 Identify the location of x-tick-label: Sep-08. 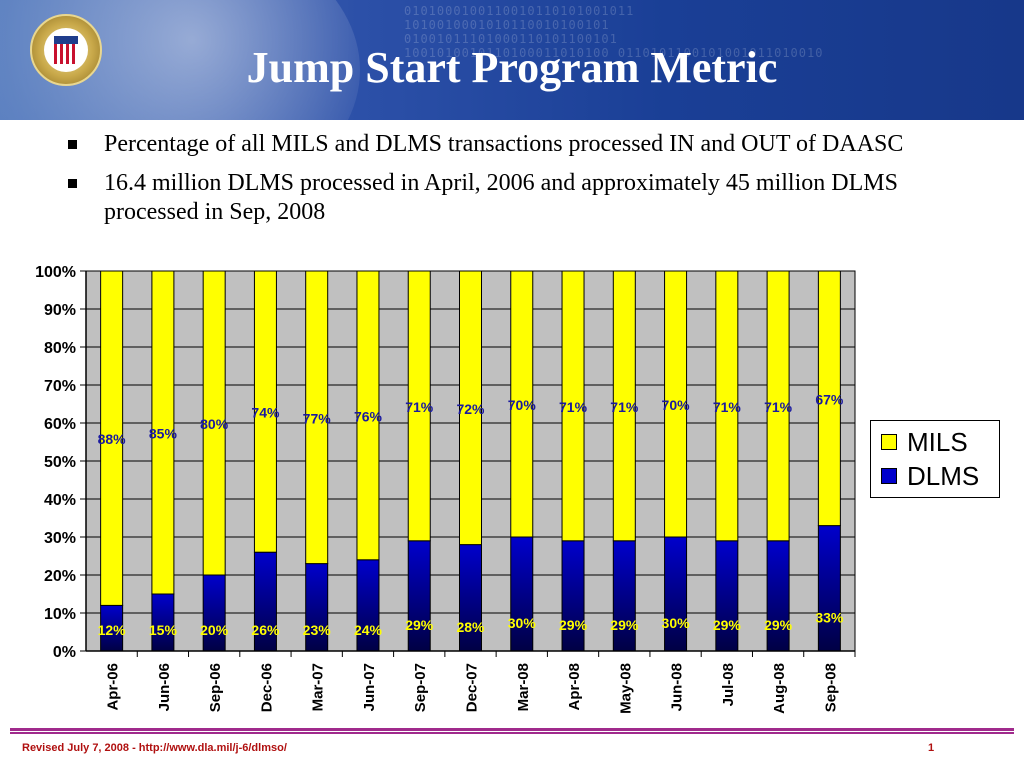
(830, 687).